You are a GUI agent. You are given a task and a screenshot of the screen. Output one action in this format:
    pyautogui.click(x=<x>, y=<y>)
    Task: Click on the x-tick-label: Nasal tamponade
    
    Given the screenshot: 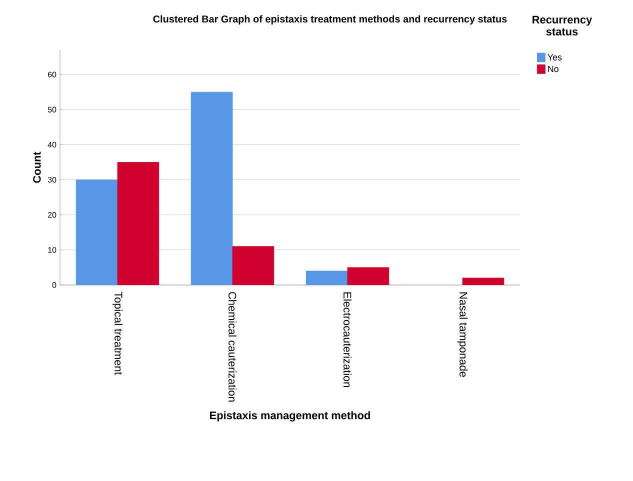 What is the action you would take?
    pyautogui.click(x=462, y=334)
    